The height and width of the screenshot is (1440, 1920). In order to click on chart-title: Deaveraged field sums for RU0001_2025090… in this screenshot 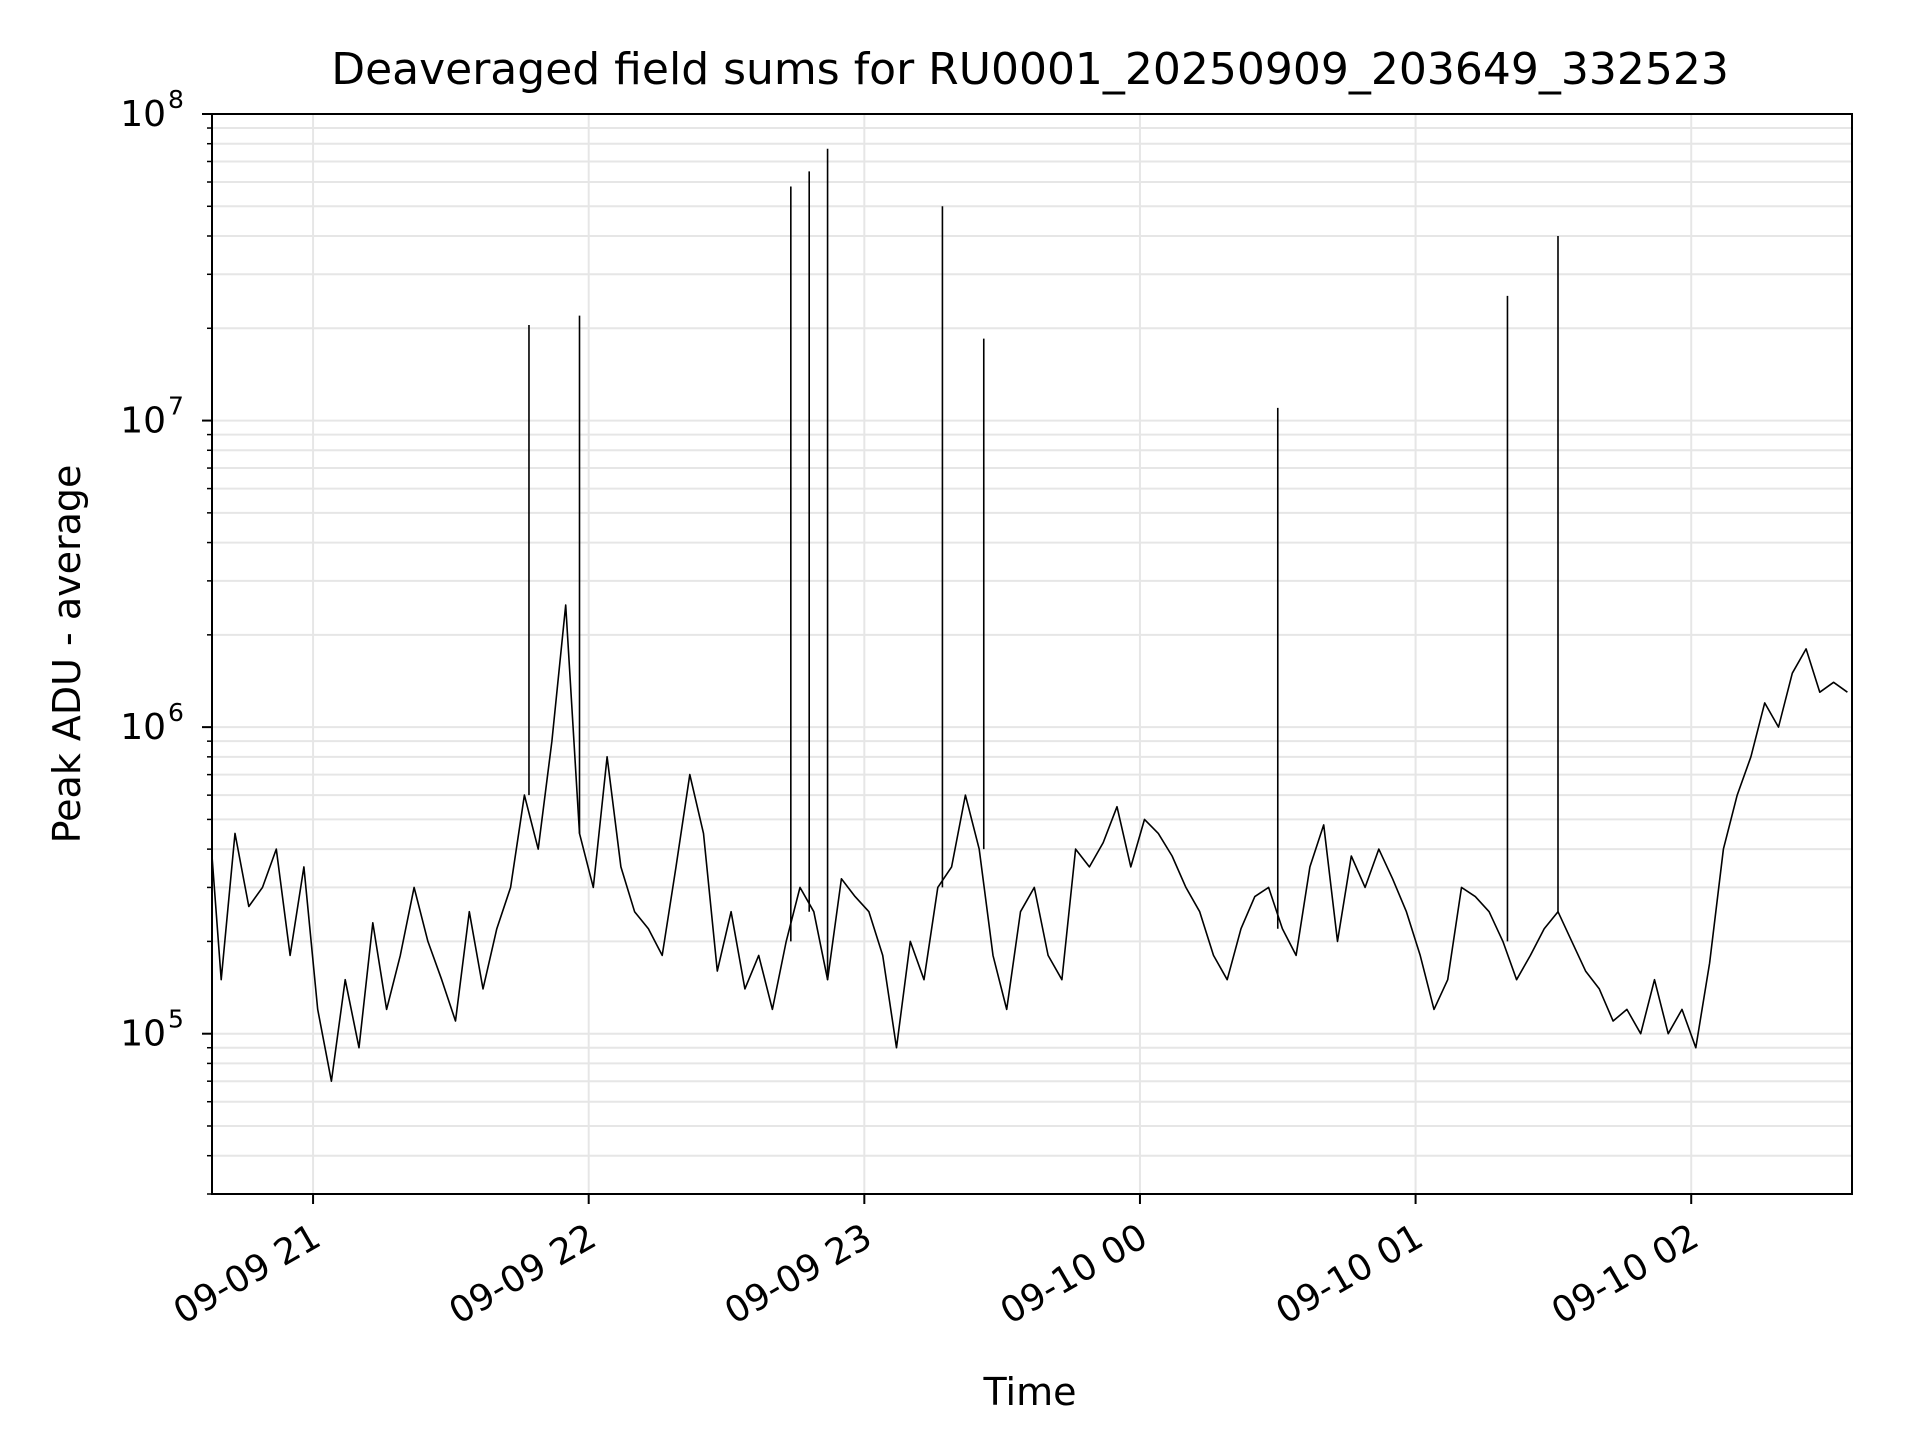, I will do `click(1030, 69)`.